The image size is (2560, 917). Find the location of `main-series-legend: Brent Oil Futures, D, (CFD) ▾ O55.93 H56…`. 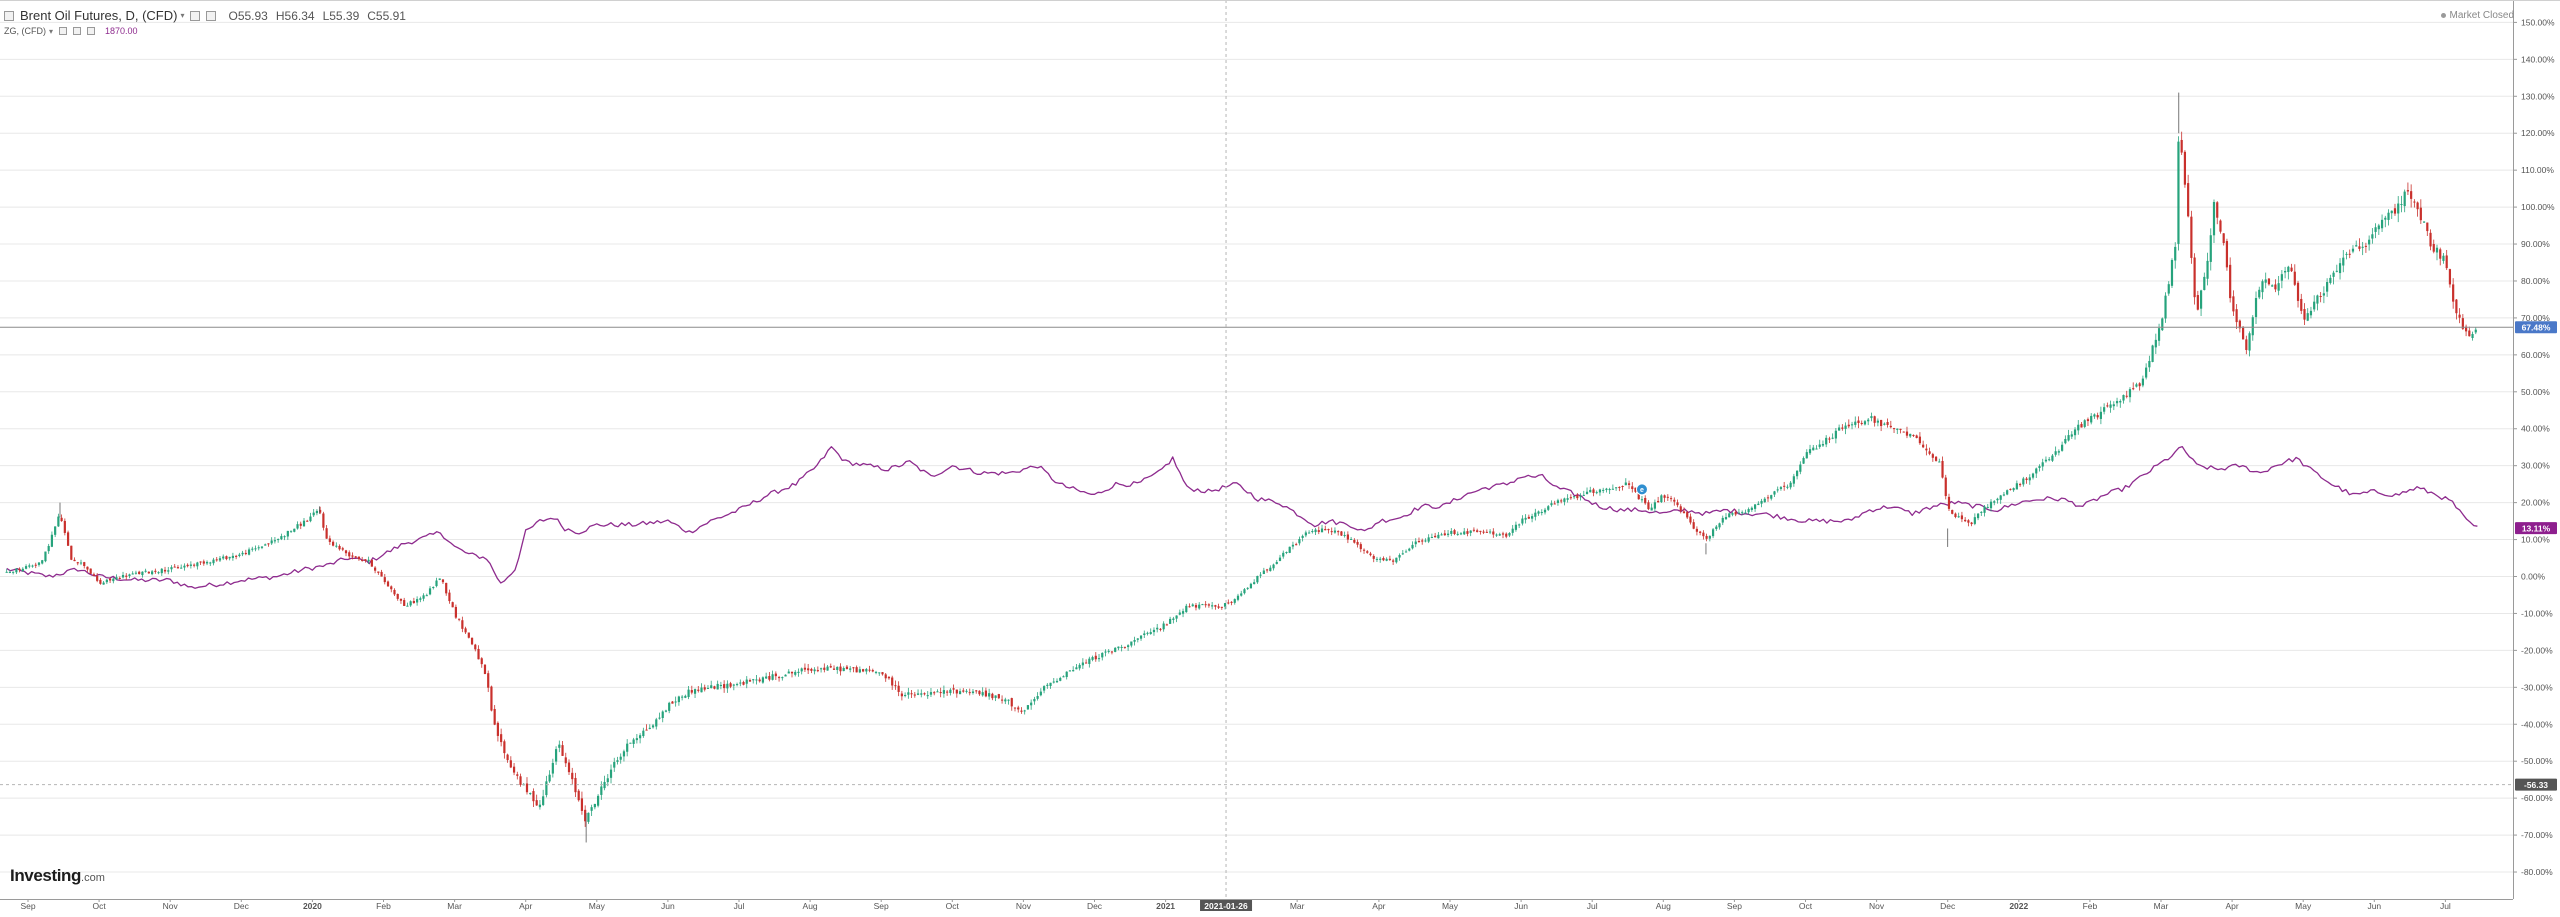

main-series-legend: Brent Oil Futures, D, (CFD) ▾ O55.93 H56… is located at coordinates (205, 15).